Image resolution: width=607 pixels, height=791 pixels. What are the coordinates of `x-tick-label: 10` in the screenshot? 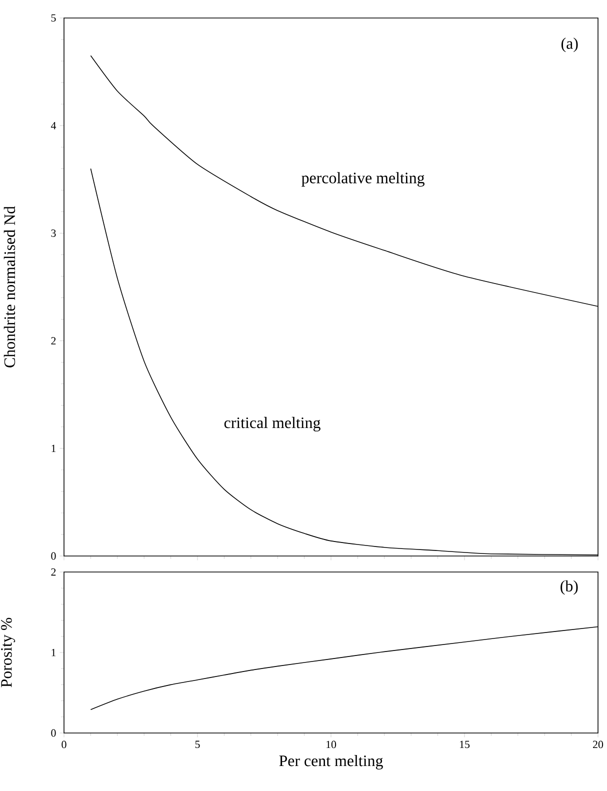 It's located at (331, 744).